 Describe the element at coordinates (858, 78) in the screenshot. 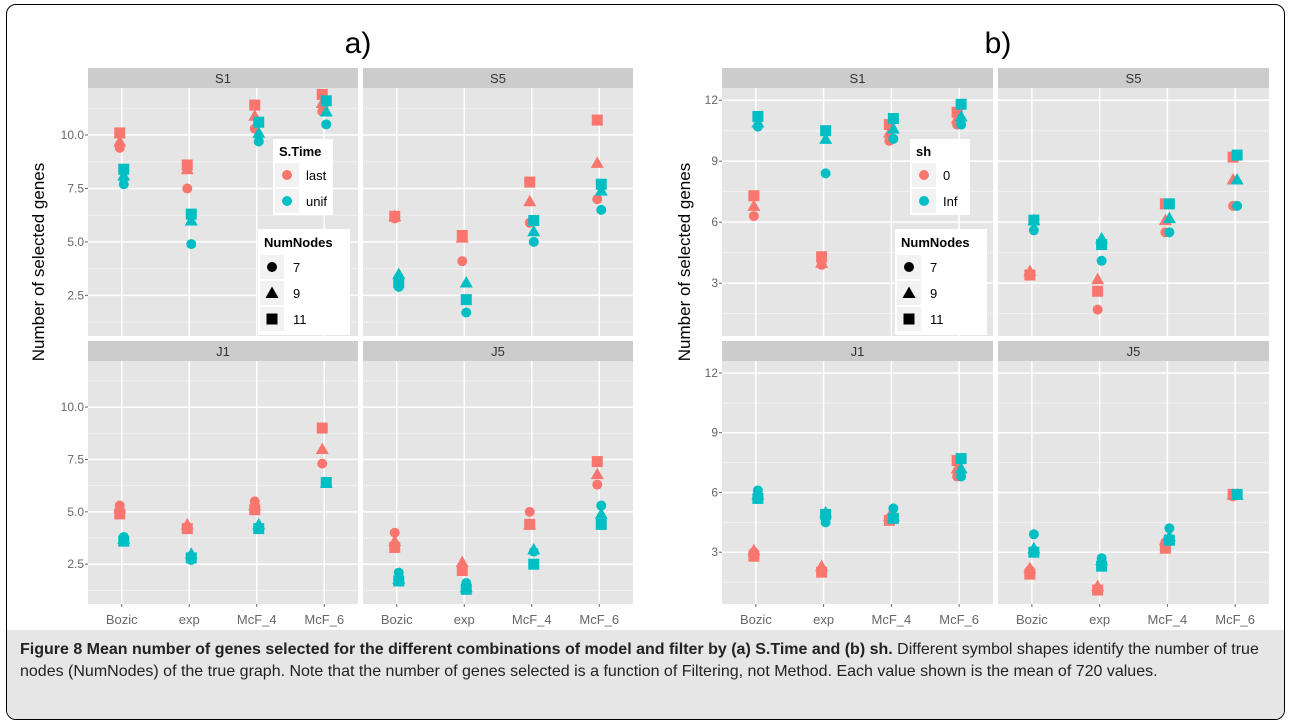

I see `facet-strip-label: S1` at that location.